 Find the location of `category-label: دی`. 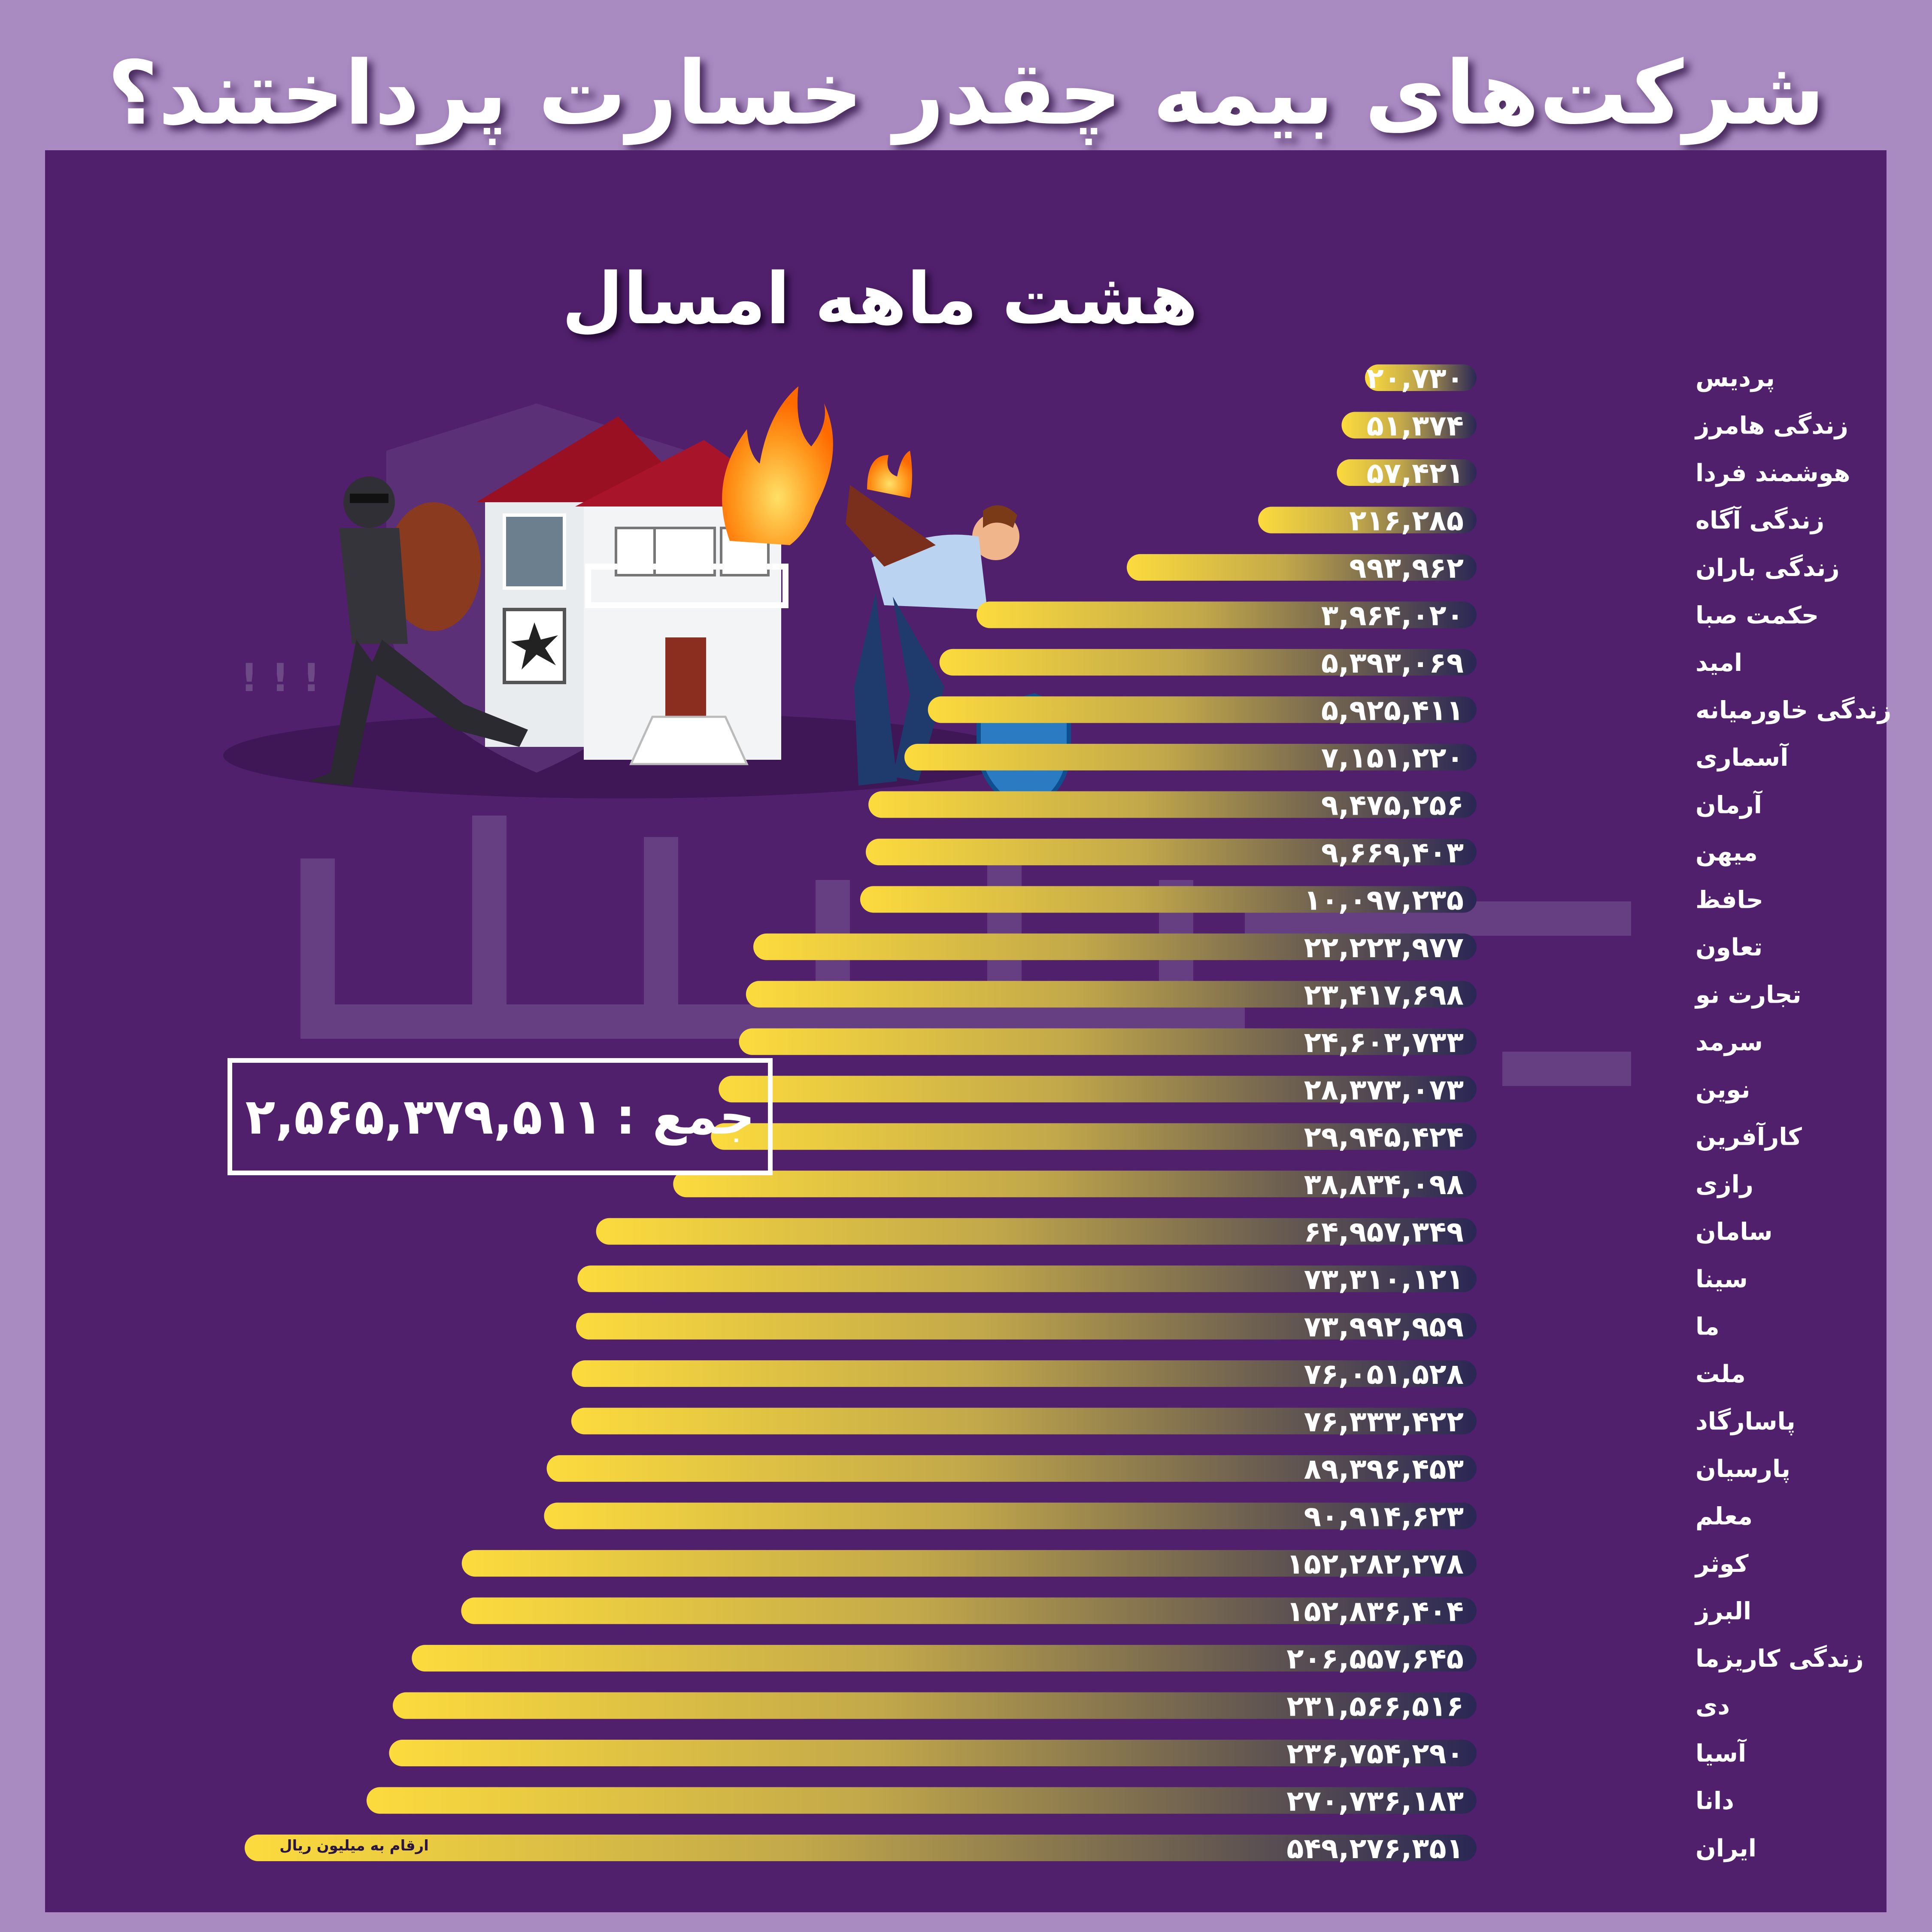

category-label: دی is located at coordinates (1712, 1706).